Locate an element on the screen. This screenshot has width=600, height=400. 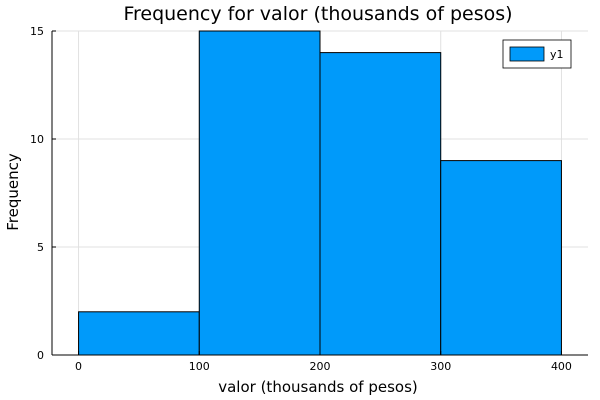
x-tick-label-4: 400 is located at coordinates (561, 366).